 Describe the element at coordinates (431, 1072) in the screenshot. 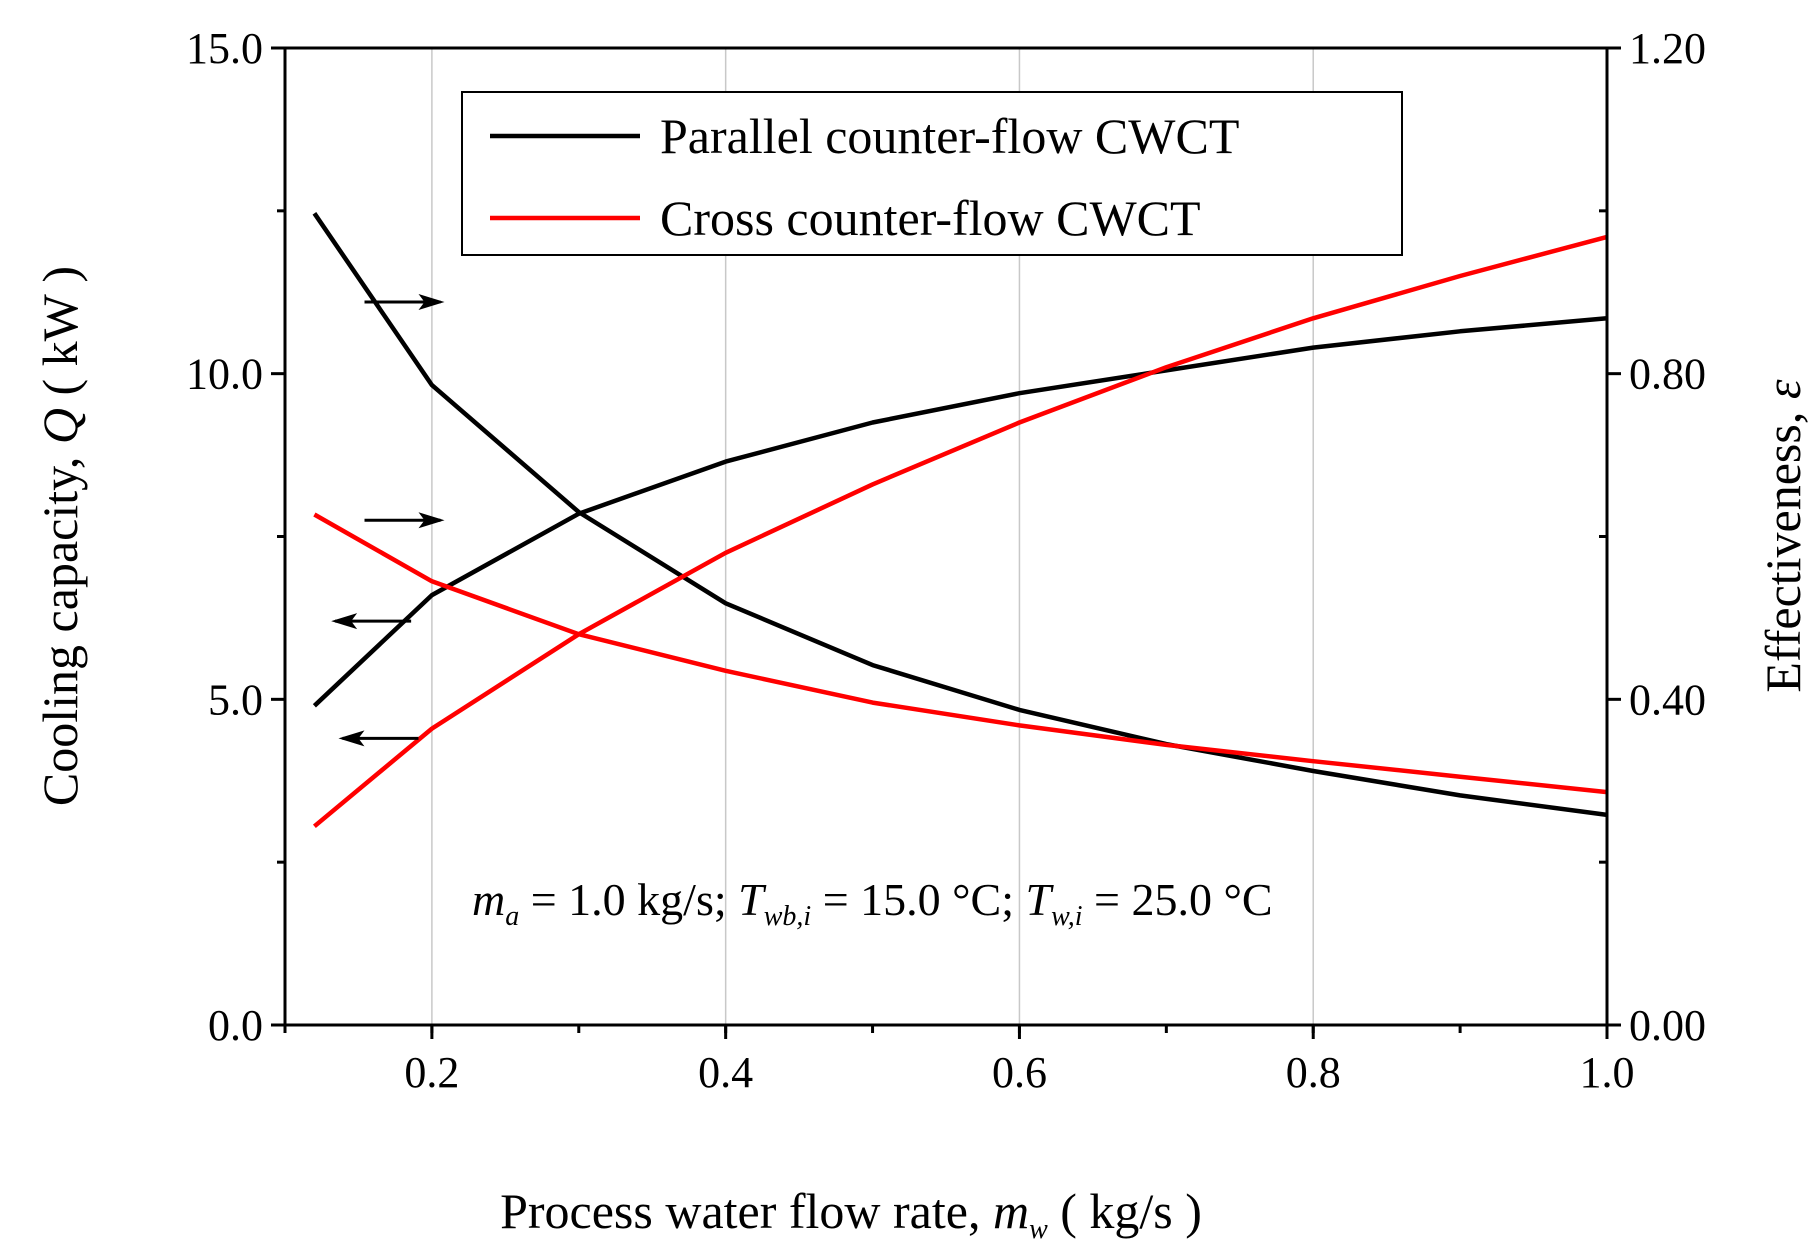

I see `x-tick-label: 0.2` at that location.